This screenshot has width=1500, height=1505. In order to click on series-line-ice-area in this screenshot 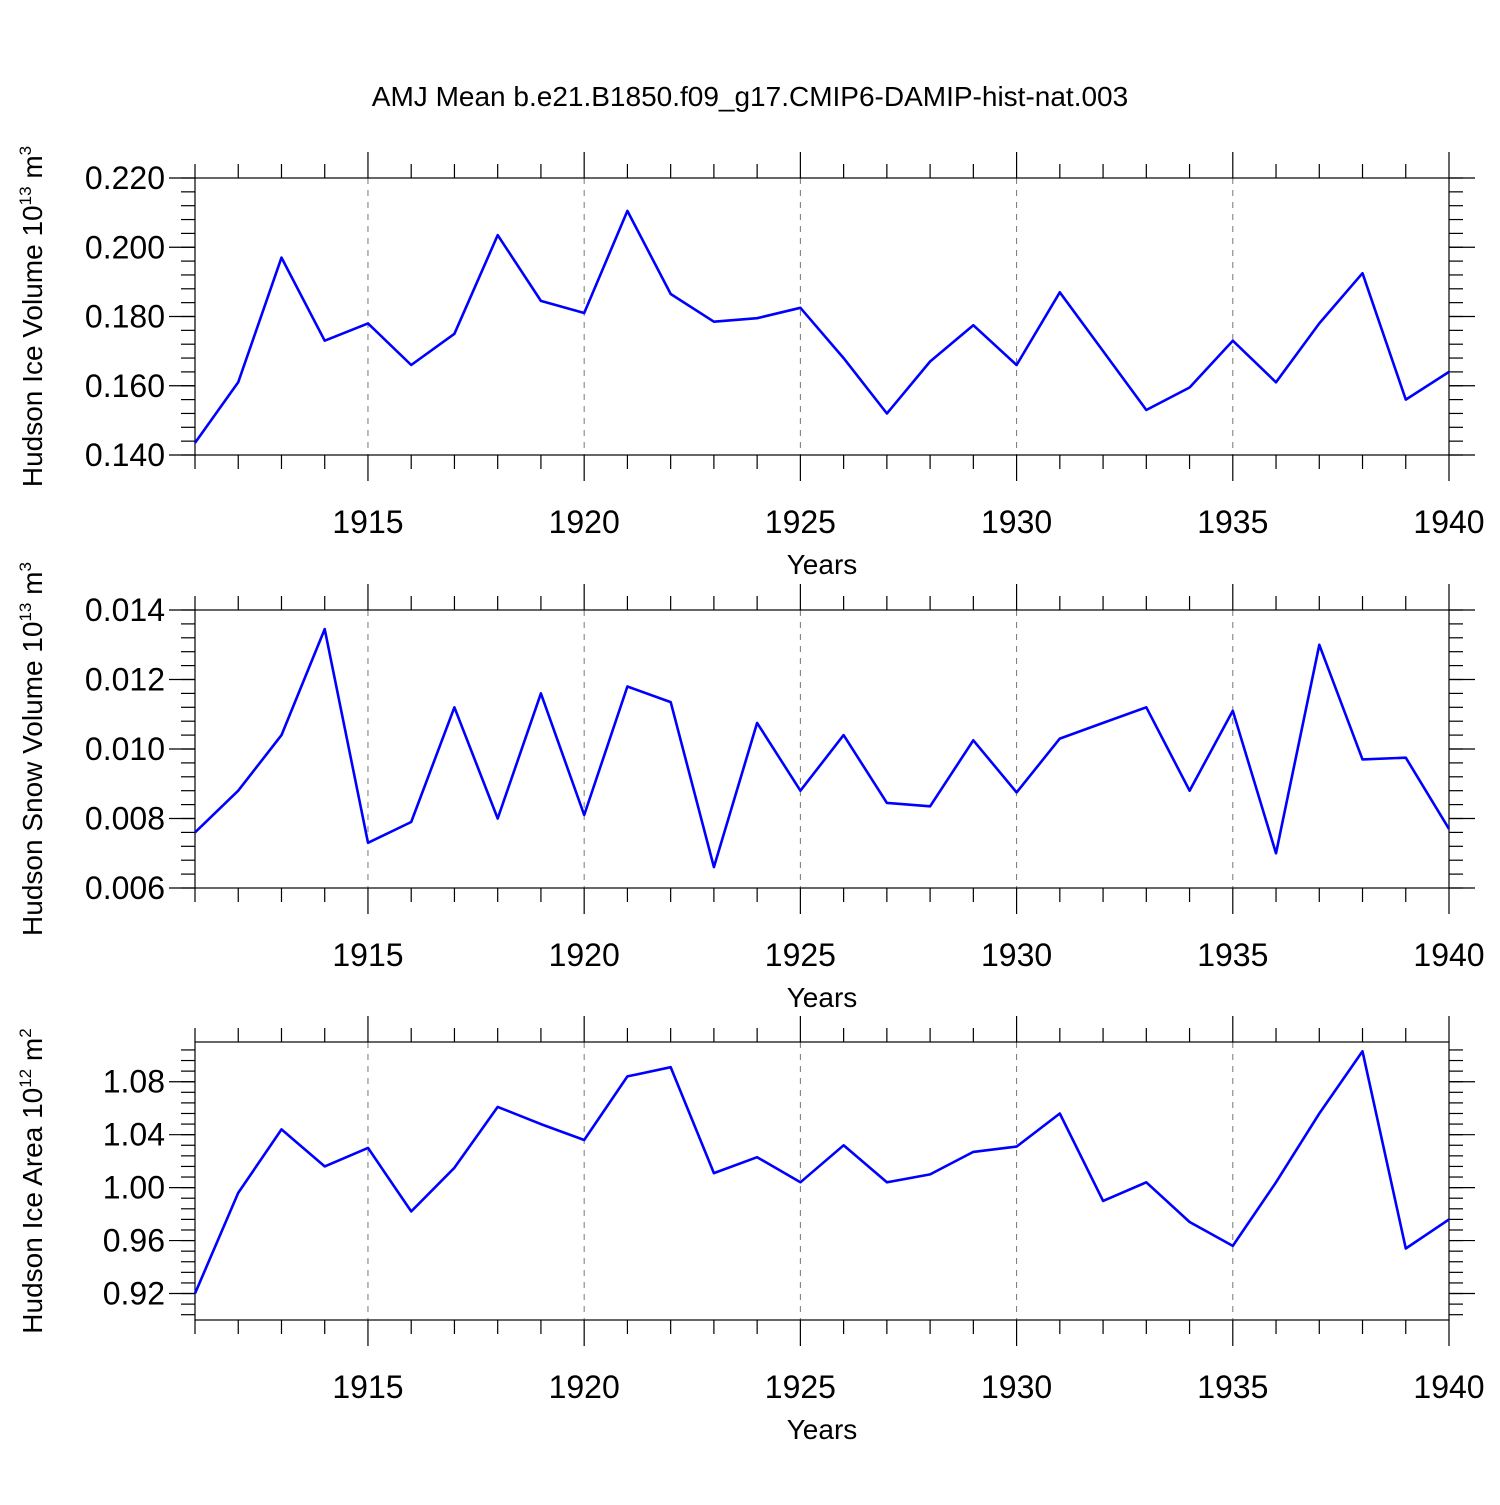, I will do `click(821, 1172)`.